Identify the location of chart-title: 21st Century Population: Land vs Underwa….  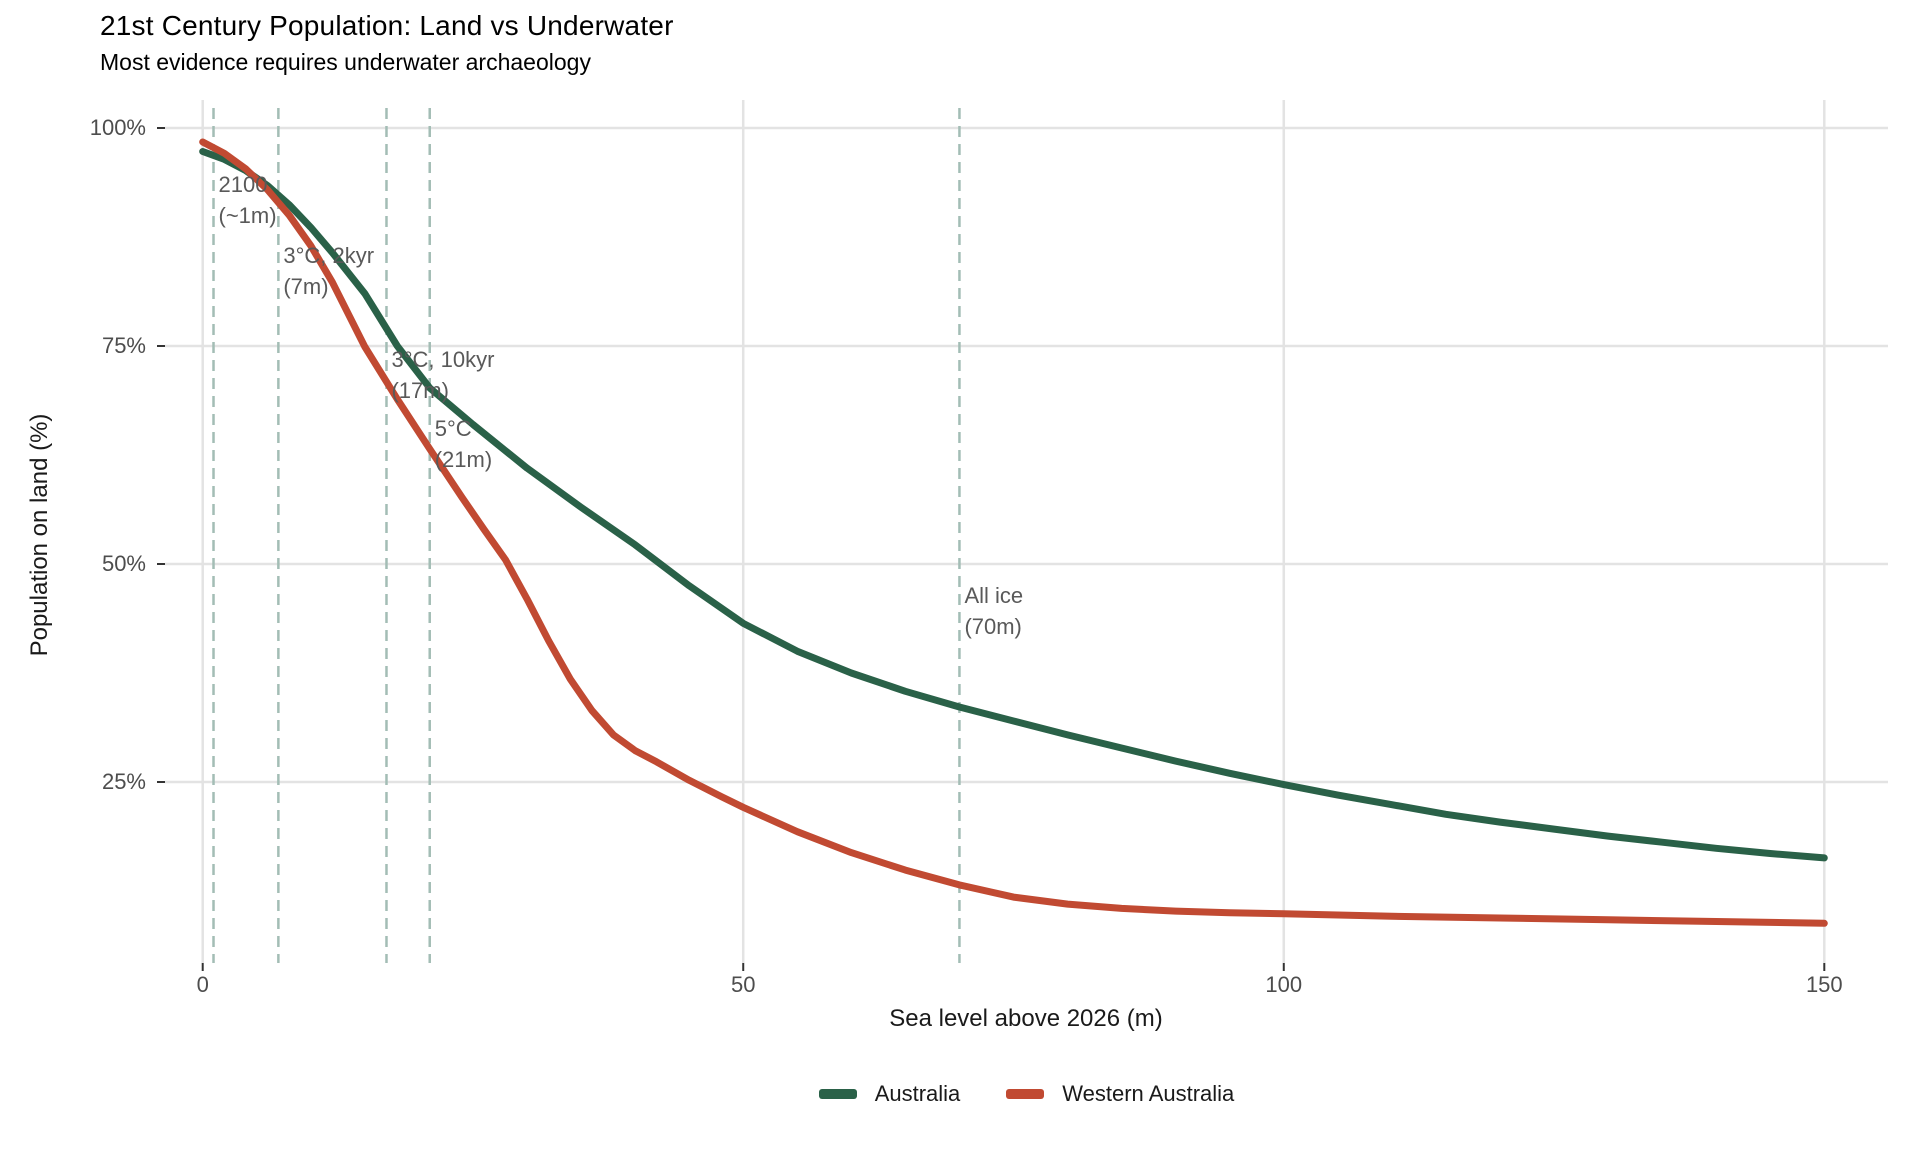
(387, 25).